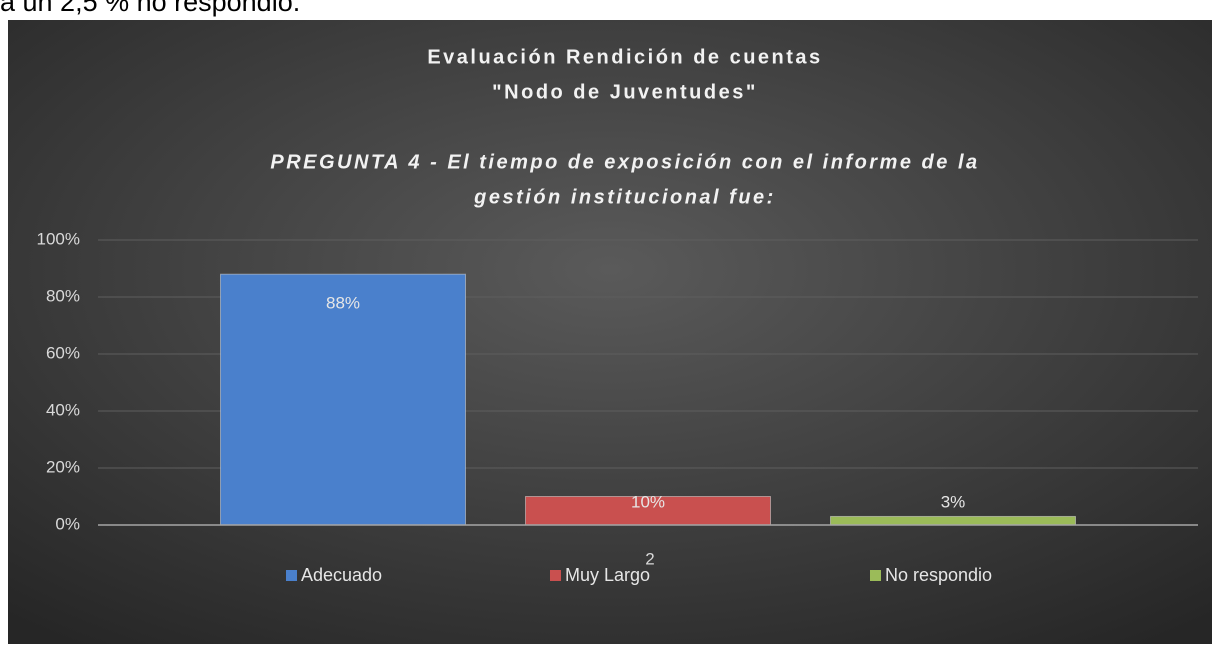 Image resolution: width=1220 pixels, height=649 pixels. What do you see at coordinates (63, 352) in the screenshot?
I see `y-tick-label: 60%` at bounding box center [63, 352].